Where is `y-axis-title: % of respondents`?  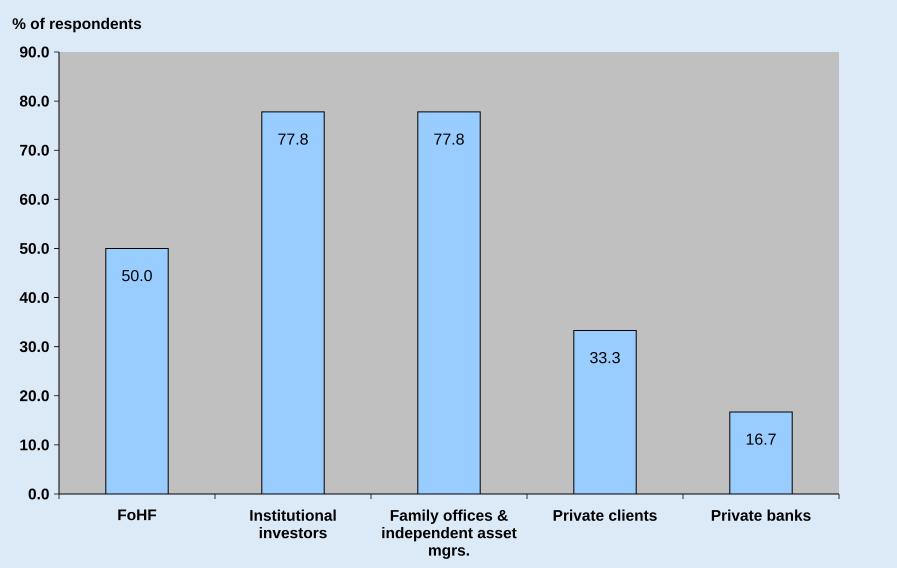 y-axis-title: % of respondents is located at coordinates (77, 25).